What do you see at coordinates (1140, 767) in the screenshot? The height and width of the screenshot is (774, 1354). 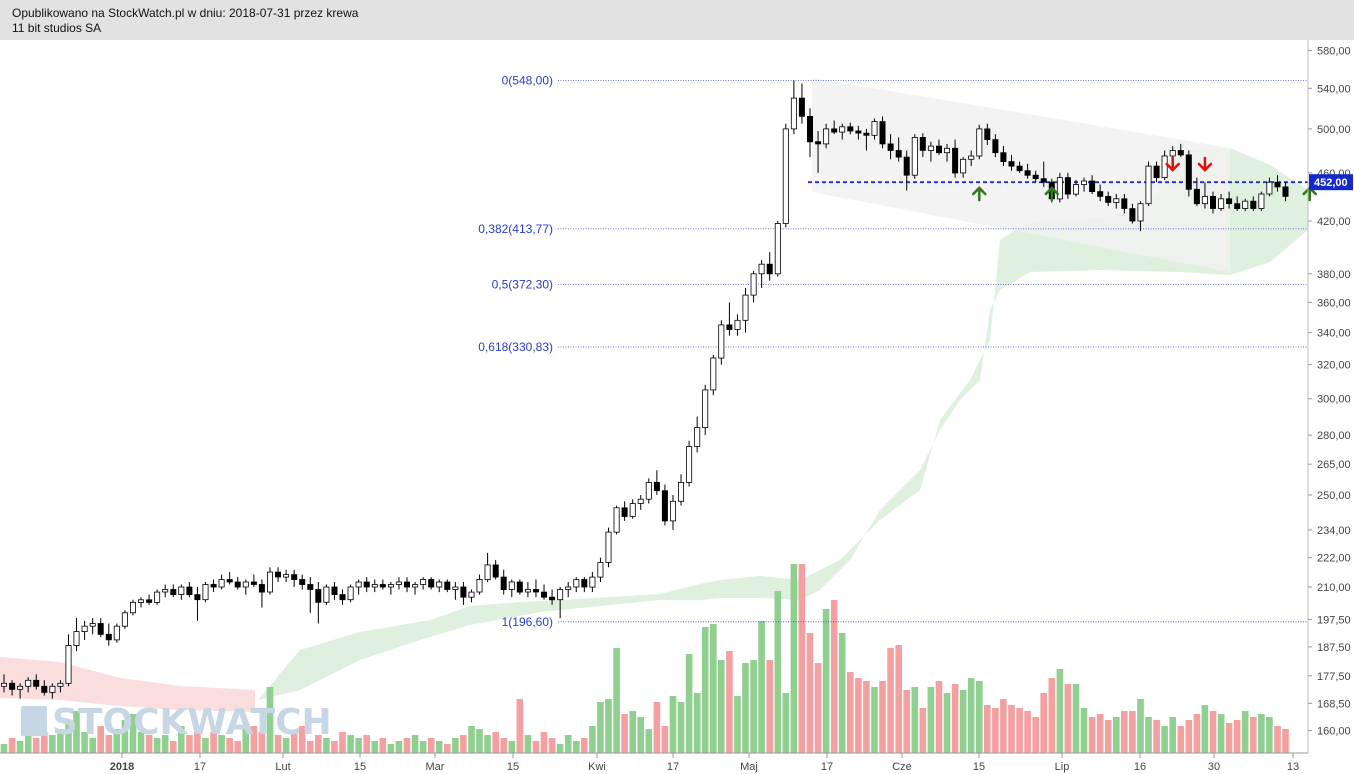 I see `x-tick-label: 16` at bounding box center [1140, 767].